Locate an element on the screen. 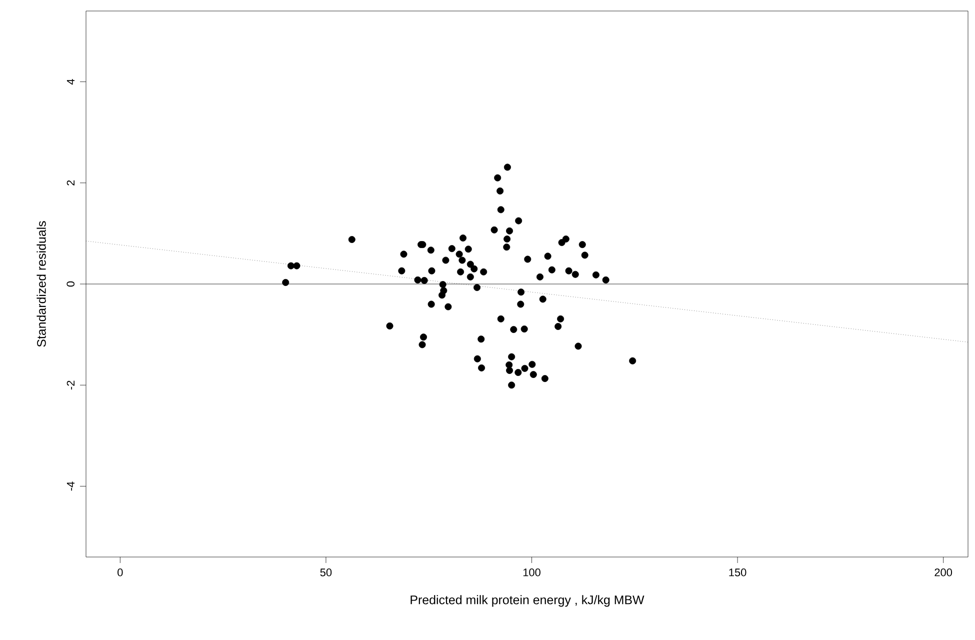  x-tick-label: 0 is located at coordinates (120, 572).